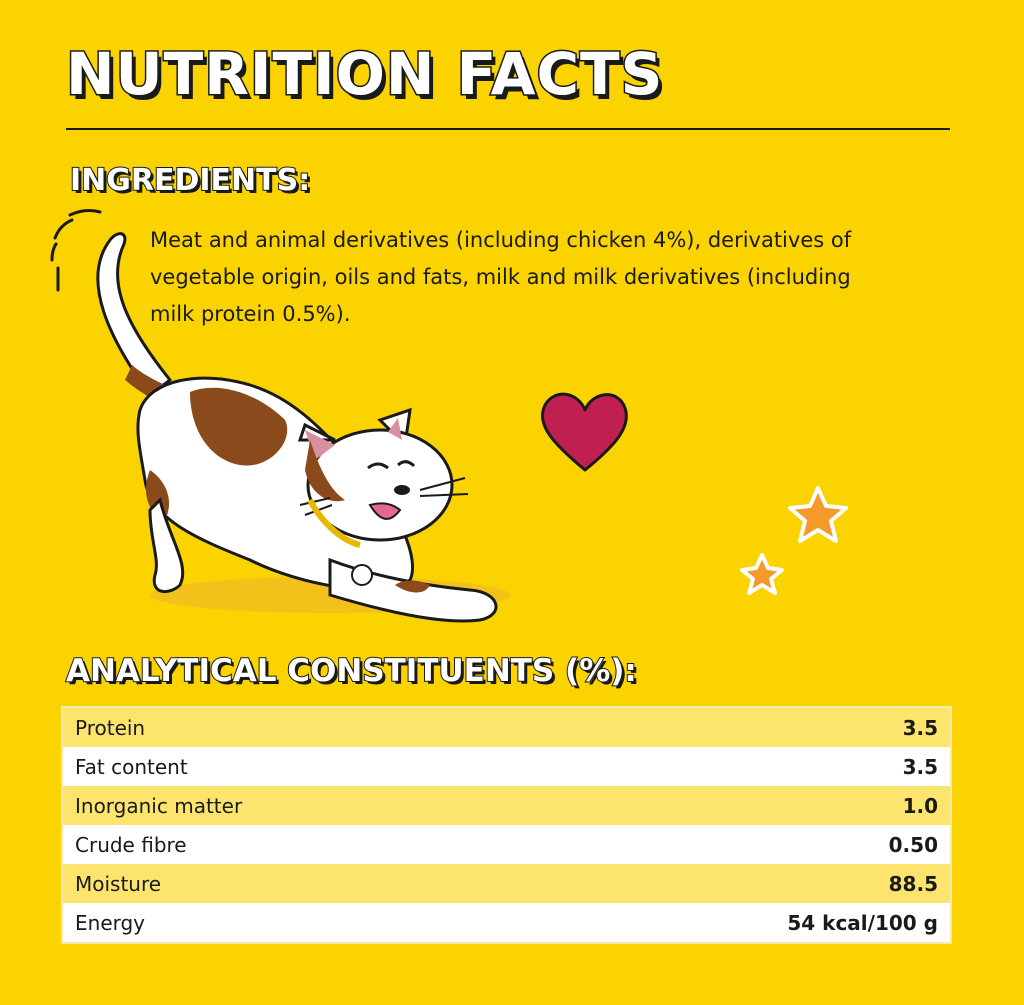 The width and height of the screenshot is (1024, 1005). I want to click on row-value: 54 kcal/100 g, so click(862, 922).